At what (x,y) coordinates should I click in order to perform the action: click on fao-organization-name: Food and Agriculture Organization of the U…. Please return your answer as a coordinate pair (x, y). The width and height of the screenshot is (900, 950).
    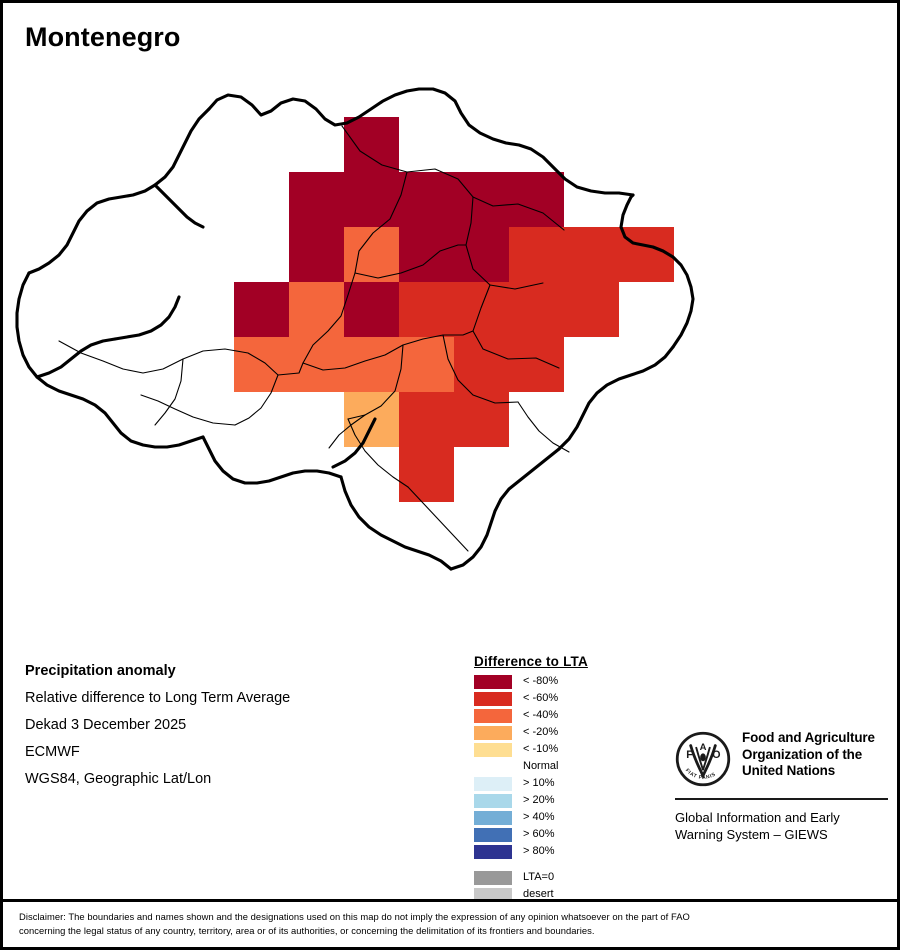
    Looking at the image, I should click on (808, 755).